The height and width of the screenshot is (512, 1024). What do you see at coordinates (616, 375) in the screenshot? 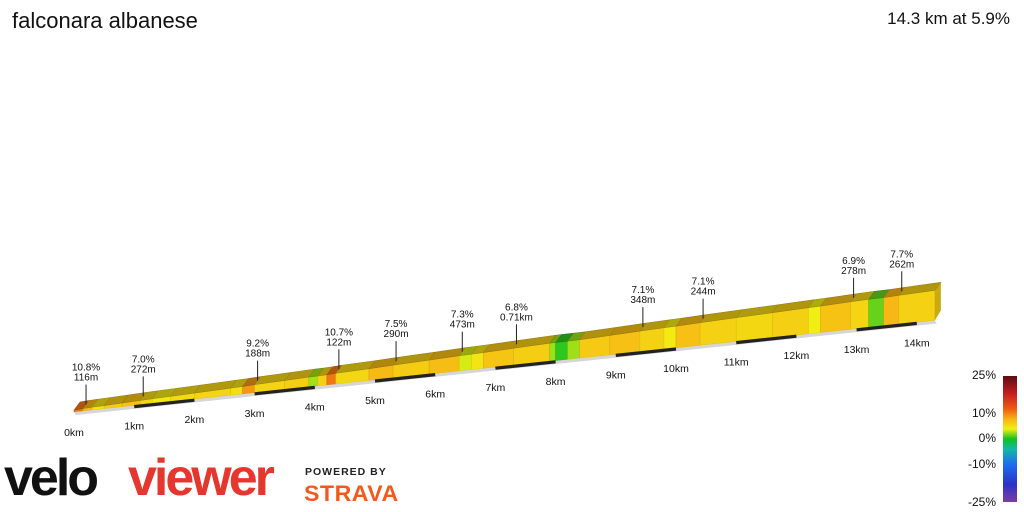
I see `x-tick-label: 9km` at bounding box center [616, 375].